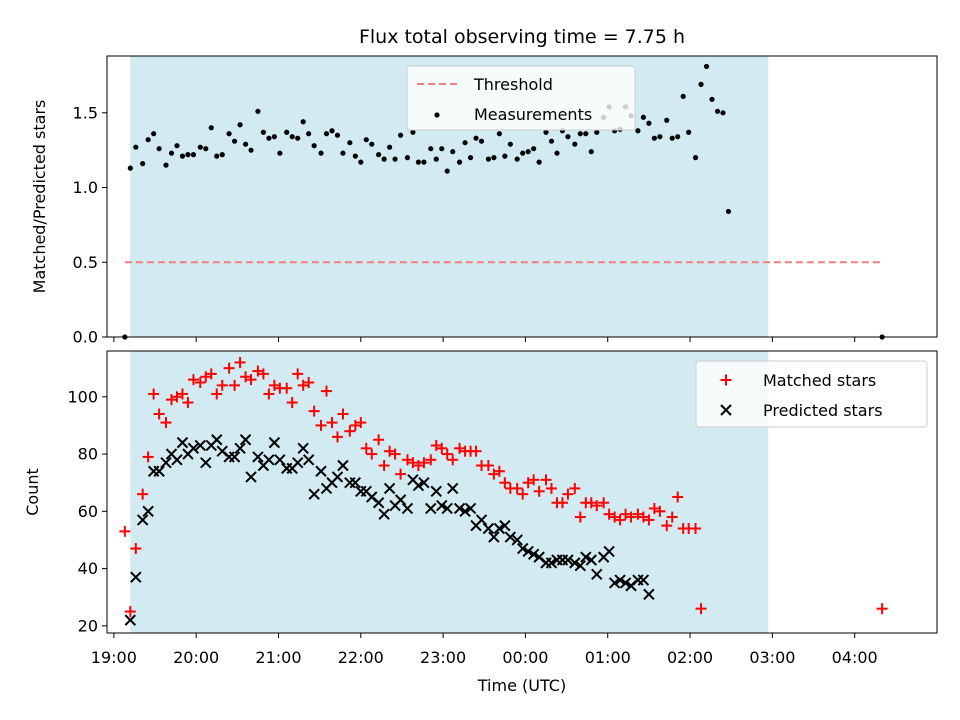  Describe the element at coordinates (522, 37) in the screenshot. I see `chart-title: Flux total observing time = 7.75 h` at that location.